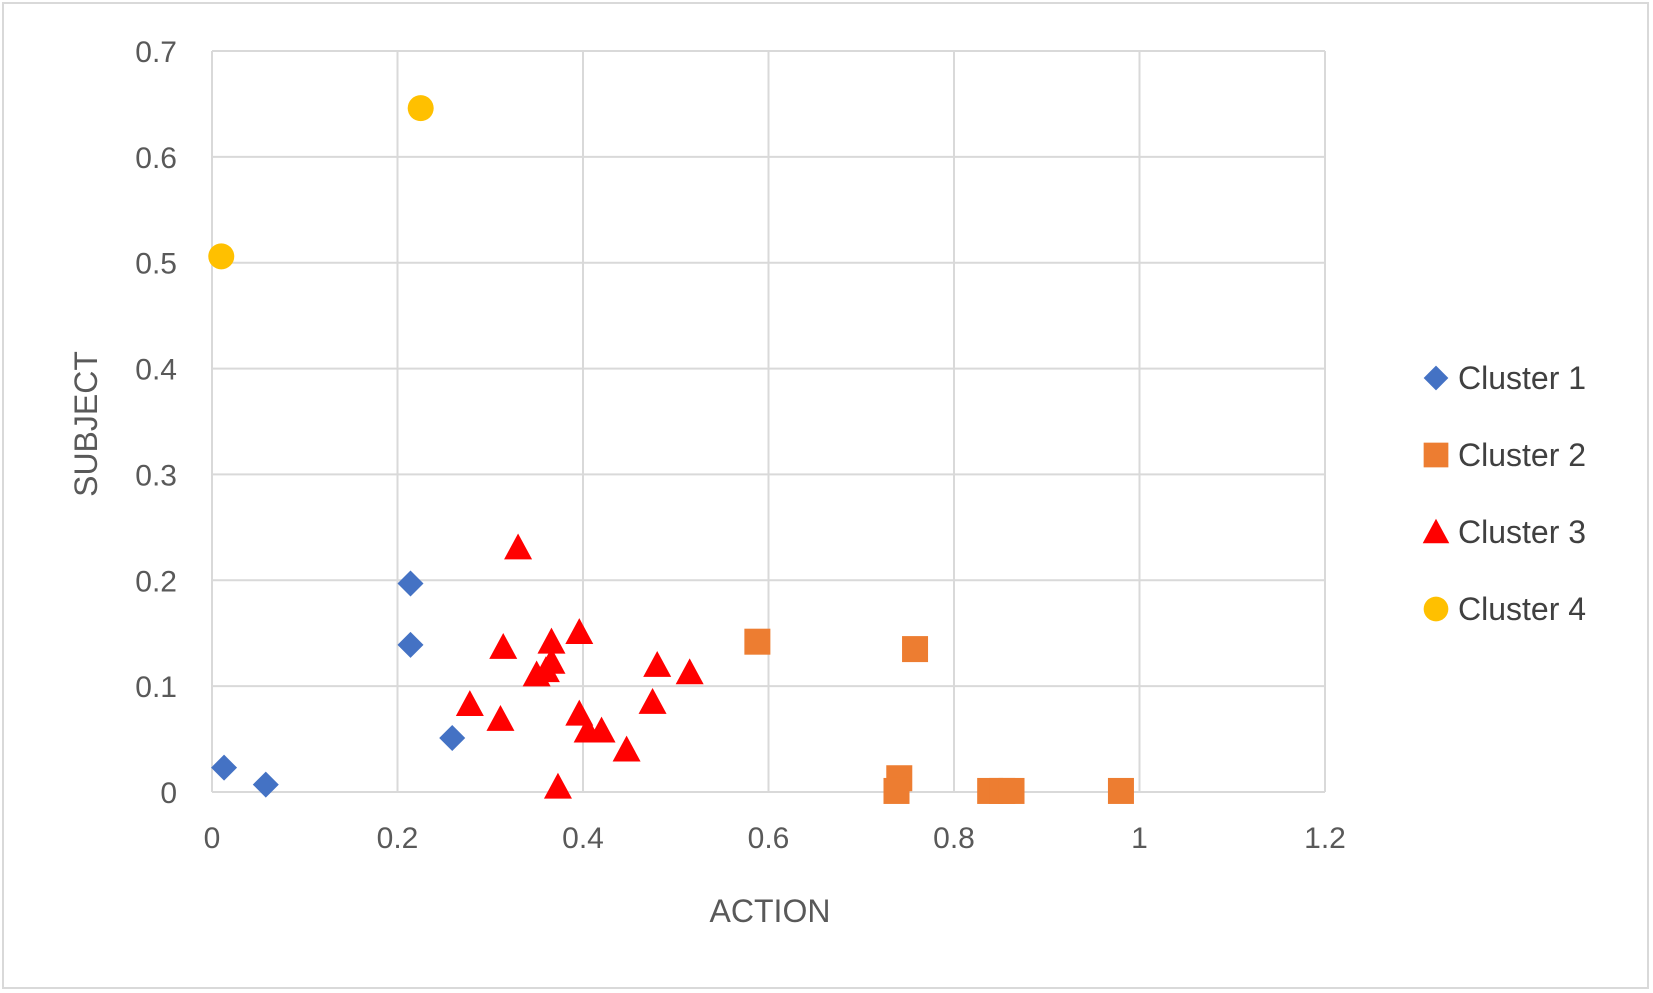 Image resolution: width=1653 pixels, height=993 pixels. What do you see at coordinates (168, 793) in the screenshot?
I see `y-tick-label: 0` at bounding box center [168, 793].